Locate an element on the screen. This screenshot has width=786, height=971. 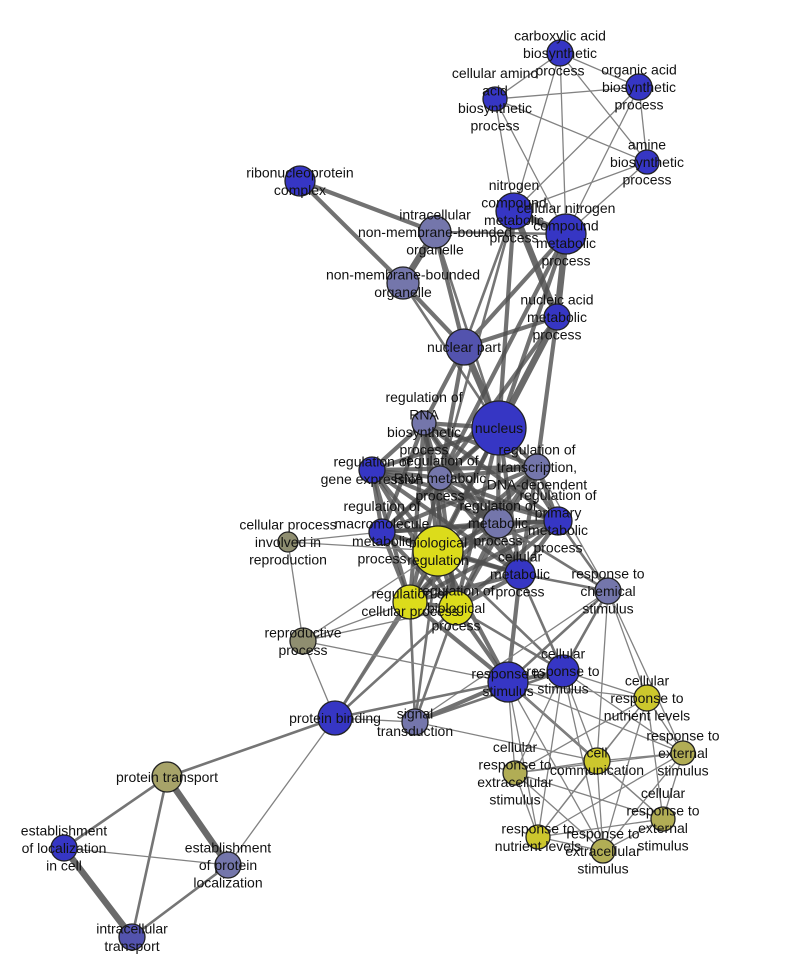
node-crespexs is located at coordinates (663, 819).